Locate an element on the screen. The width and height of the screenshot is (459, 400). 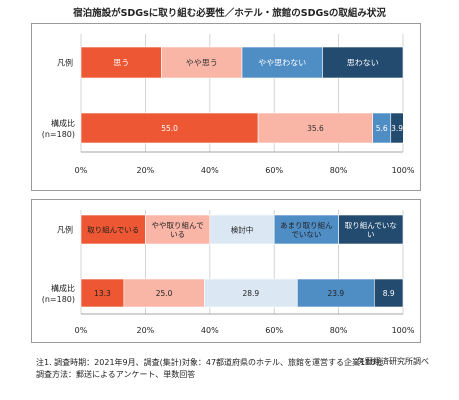
data-label: 25.0 is located at coordinates (164, 293).